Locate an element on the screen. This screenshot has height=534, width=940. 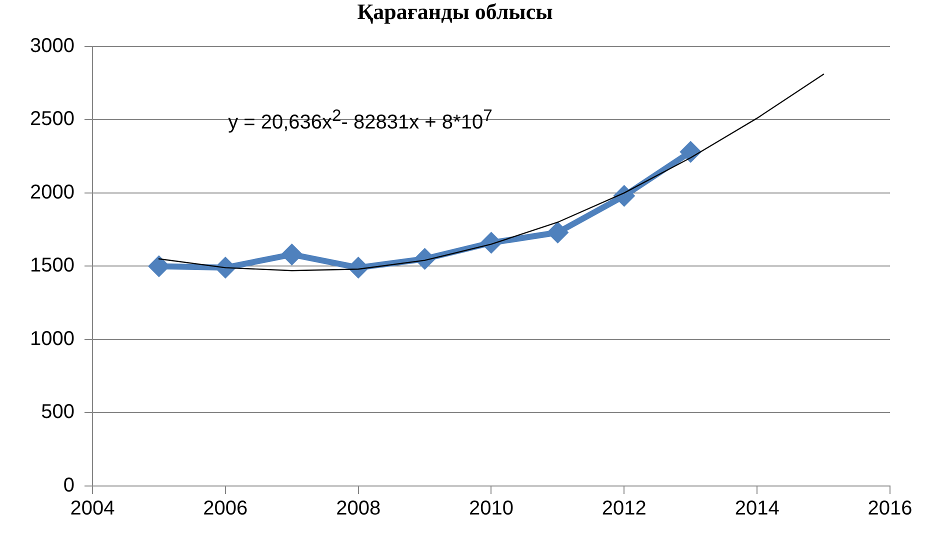
y-tick-label: 3000 is located at coordinates (52, 45).